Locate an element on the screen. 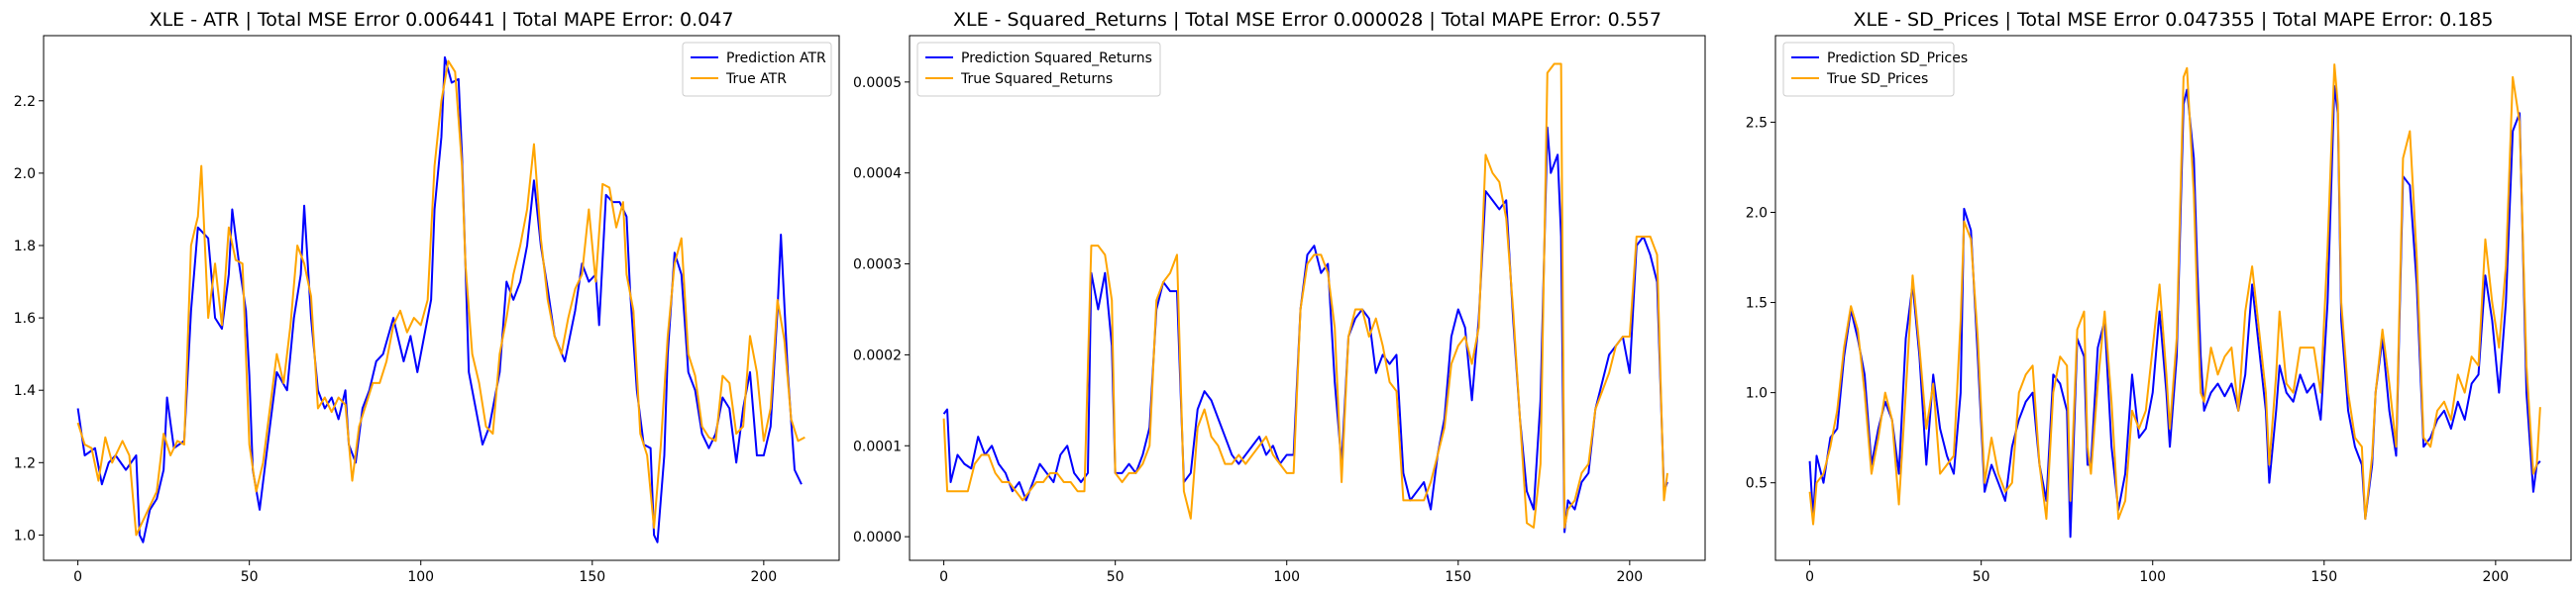  y-tick-label: 2.5 is located at coordinates (1757, 123).